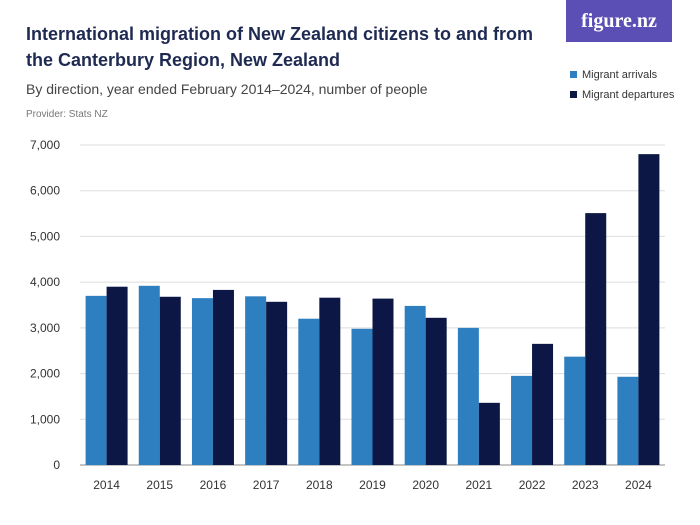 Image resolution: width=700 pixels, height=525 pixels. Describe the element at coordinates (266, 485) in the screenshot. I see `x-tick-label: 2017` at that location.